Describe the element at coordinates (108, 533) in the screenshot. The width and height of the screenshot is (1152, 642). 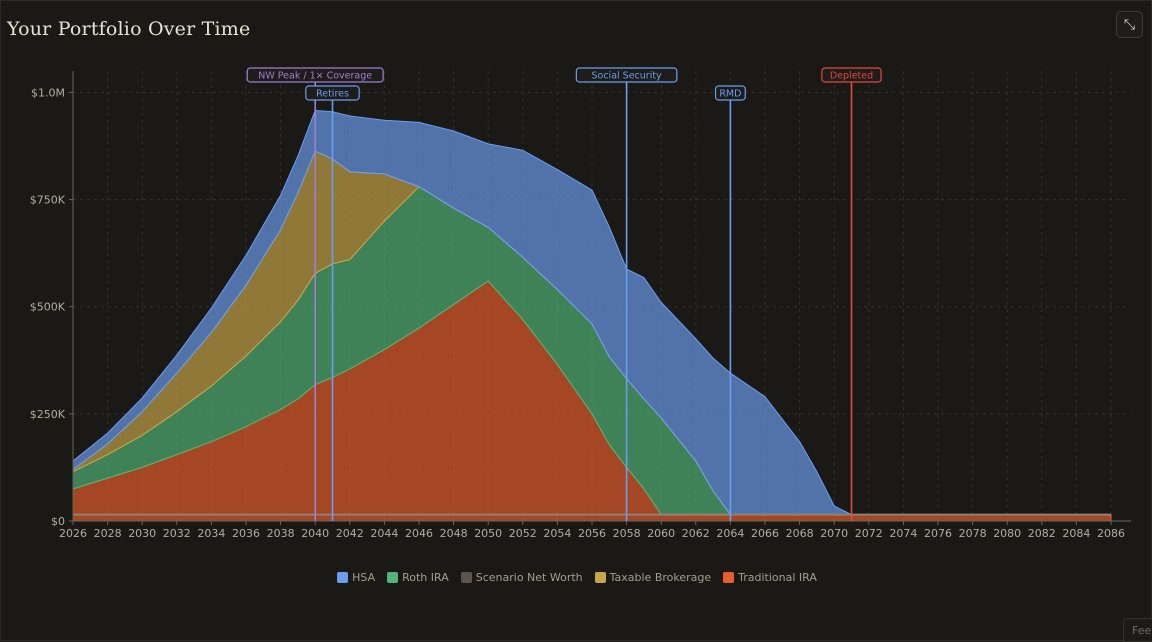
I see `x-tick-label: 2028` at that location.